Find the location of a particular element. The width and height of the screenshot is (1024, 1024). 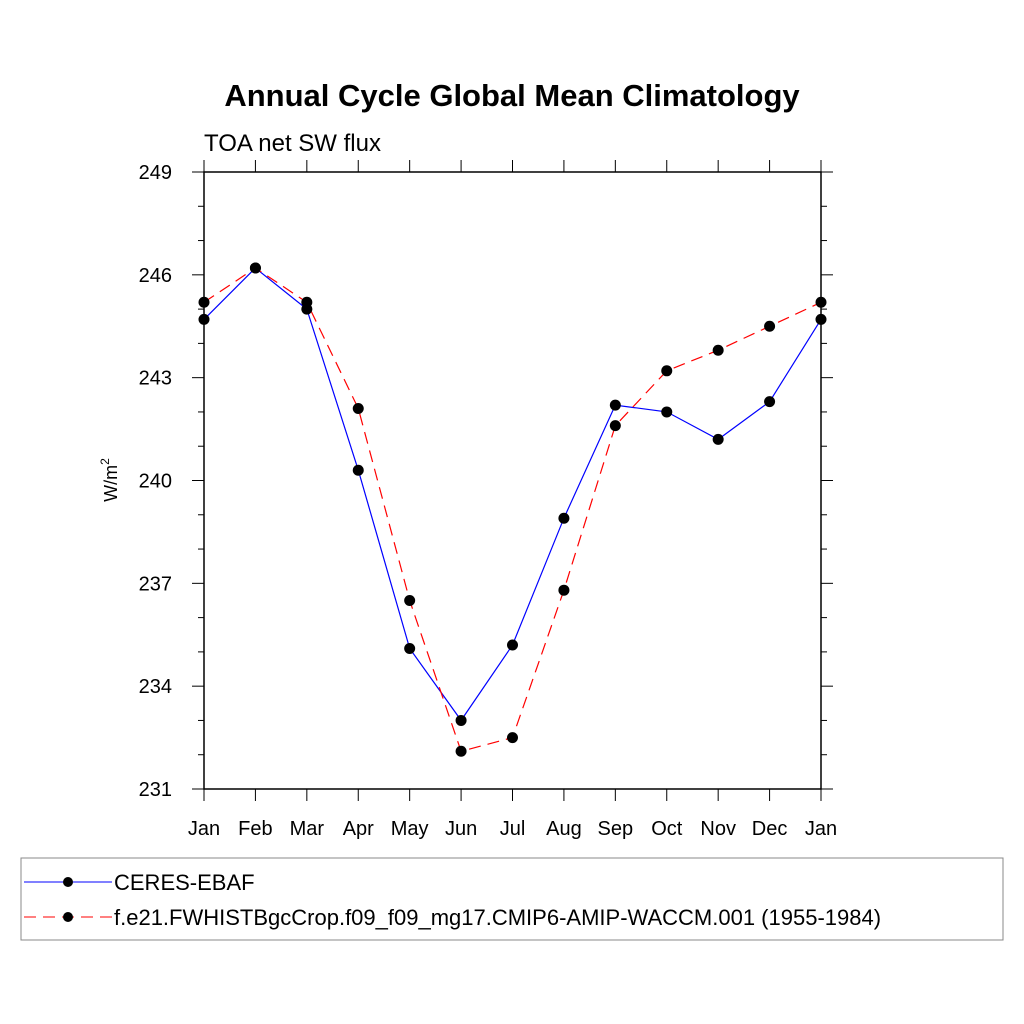

x-tick-label: Apr is located at coordinates (358, 829).